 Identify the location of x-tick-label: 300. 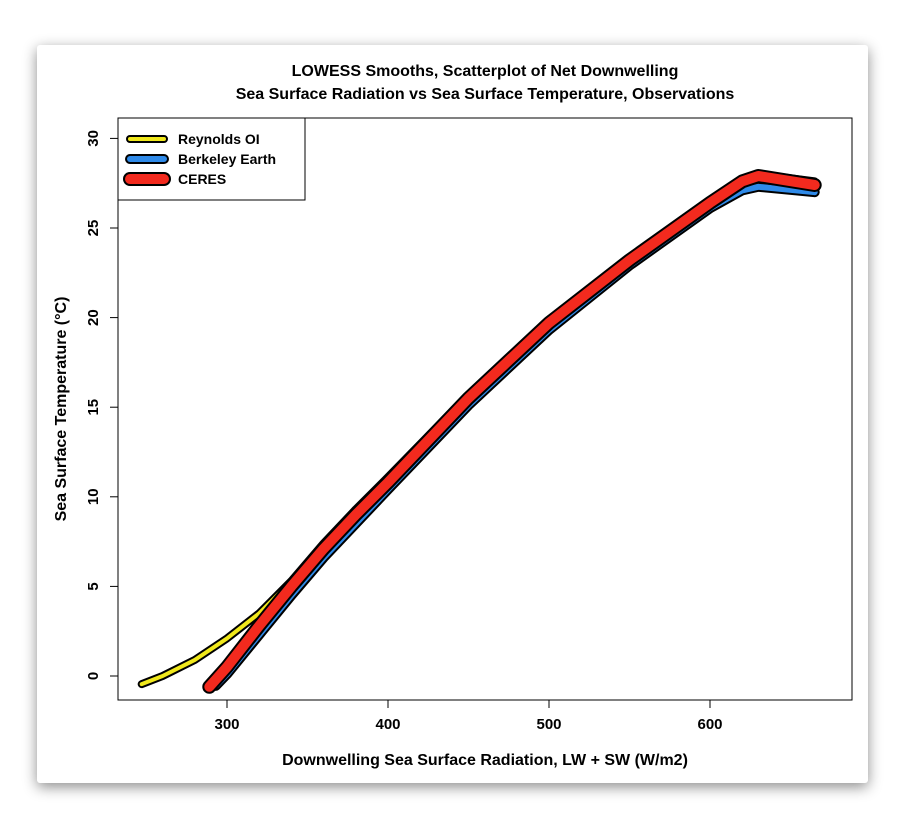
(226, 724).